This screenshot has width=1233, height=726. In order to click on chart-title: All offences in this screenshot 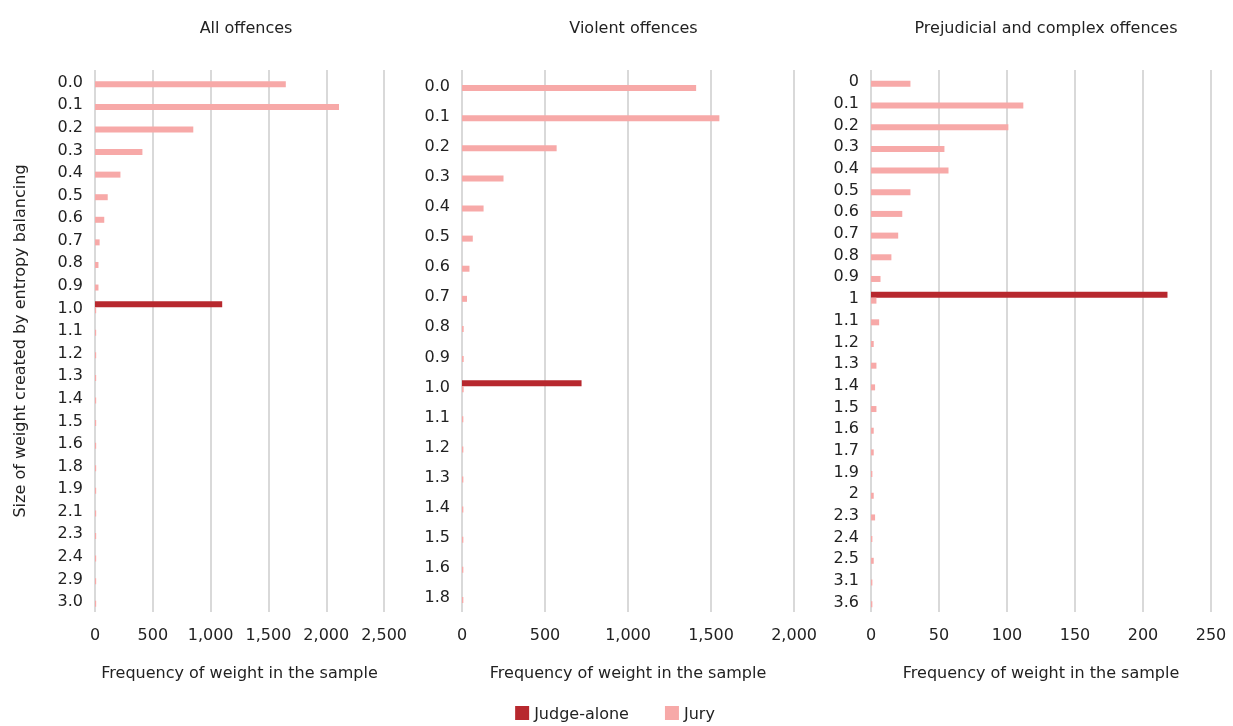, I will do `click(246, 27)`.